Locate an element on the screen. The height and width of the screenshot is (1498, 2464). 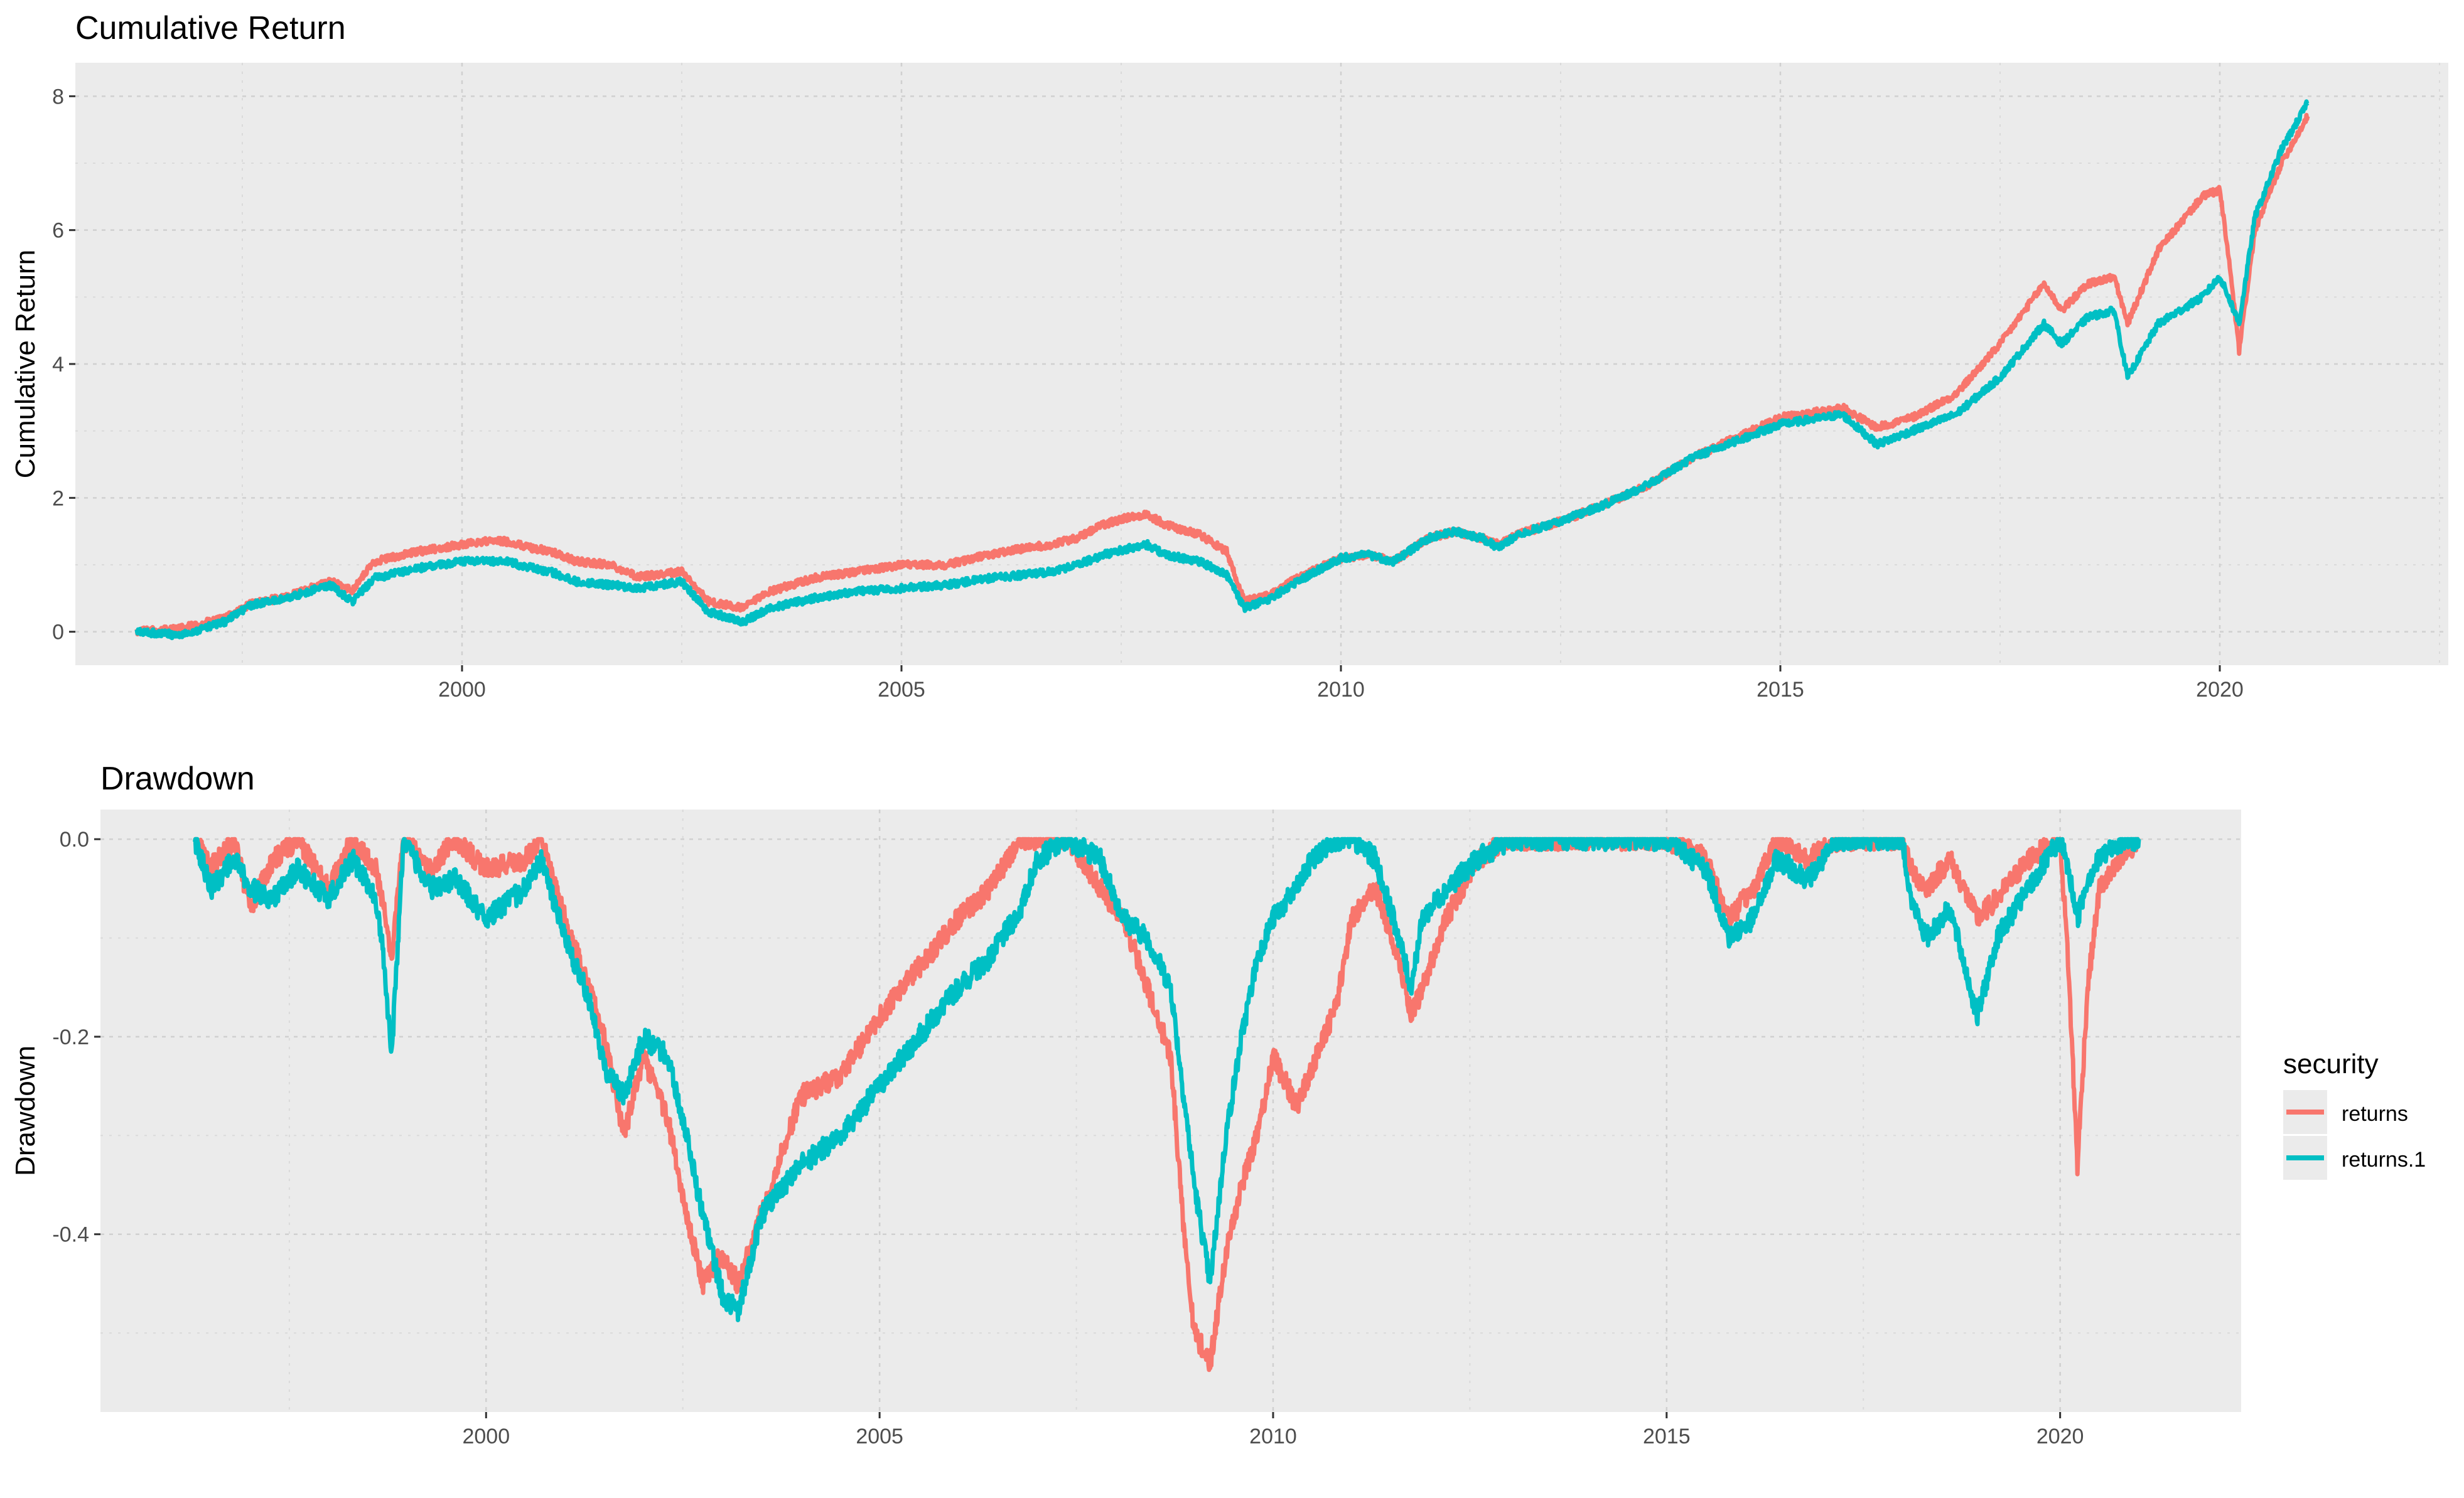
legend-label-returns: returns is located at coordinates (2375, 1114).